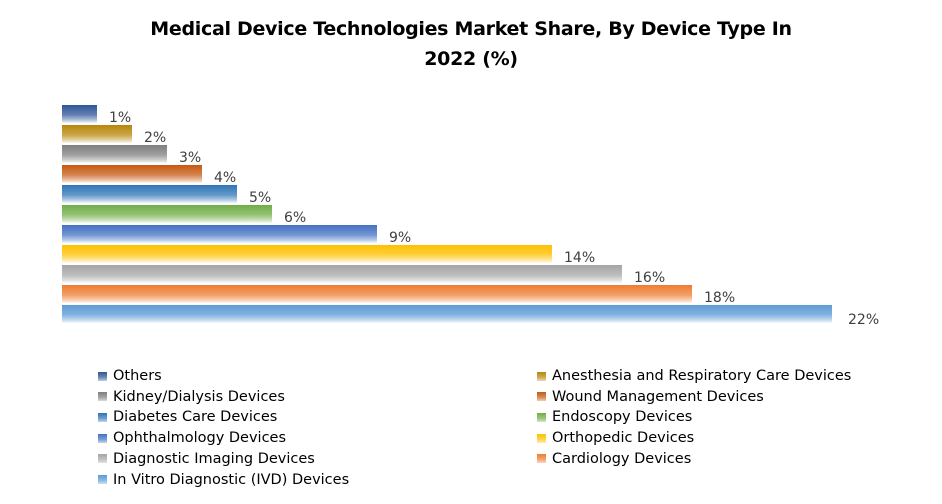 The width and height of the screenshot is (942, 504). I want to click on bar-ophthalmology-devices, so click(219, 234).